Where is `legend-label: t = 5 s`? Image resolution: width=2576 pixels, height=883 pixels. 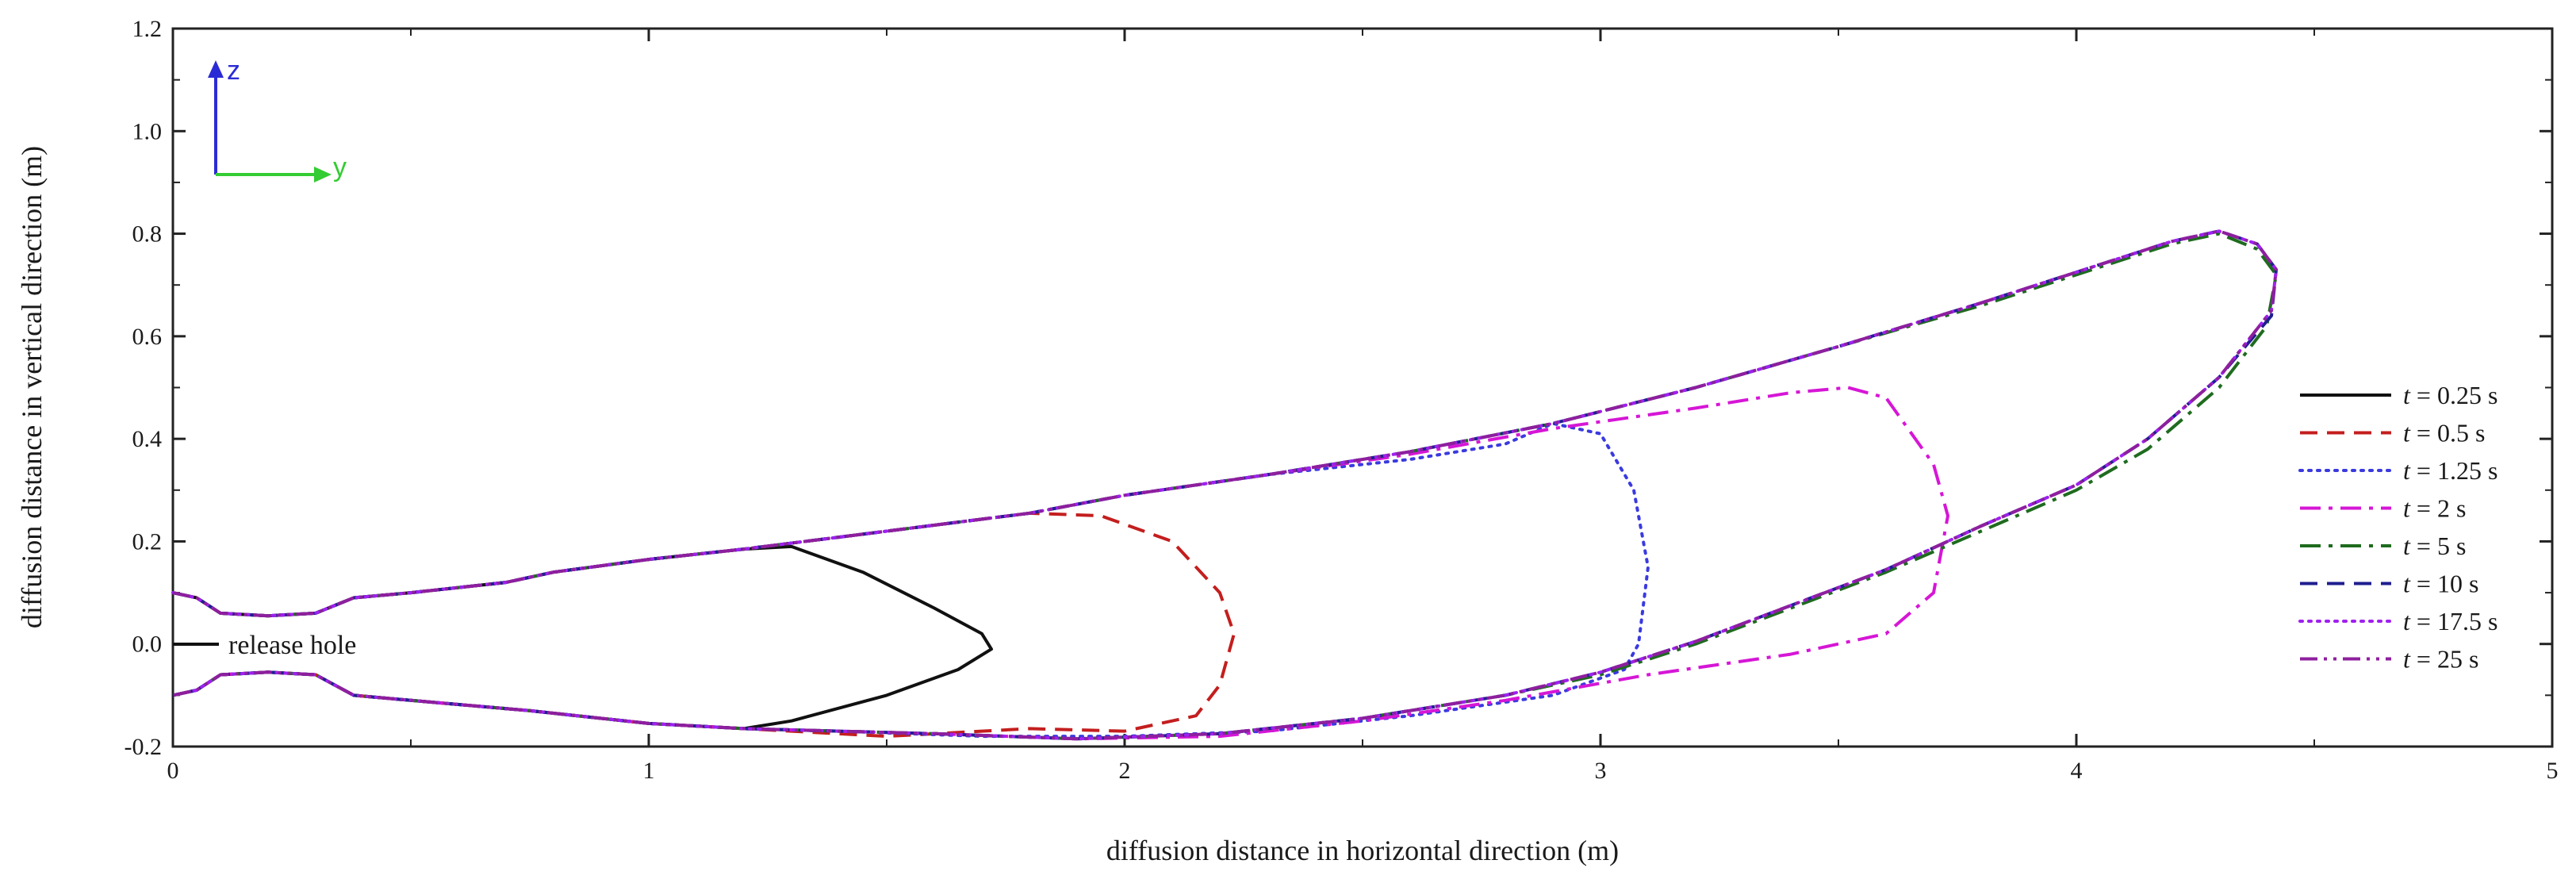 legend-label: t = 5 s is located at coordinates (2435, 546).